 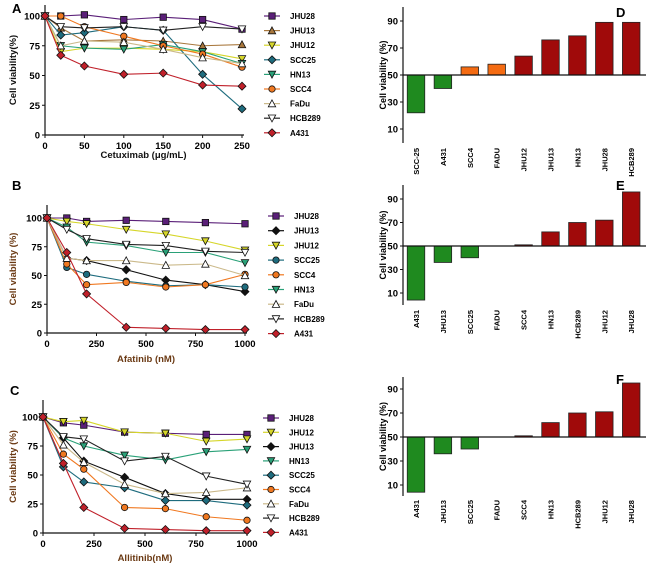 I want to click on legend-item: A431, so click(x=291, y=334).